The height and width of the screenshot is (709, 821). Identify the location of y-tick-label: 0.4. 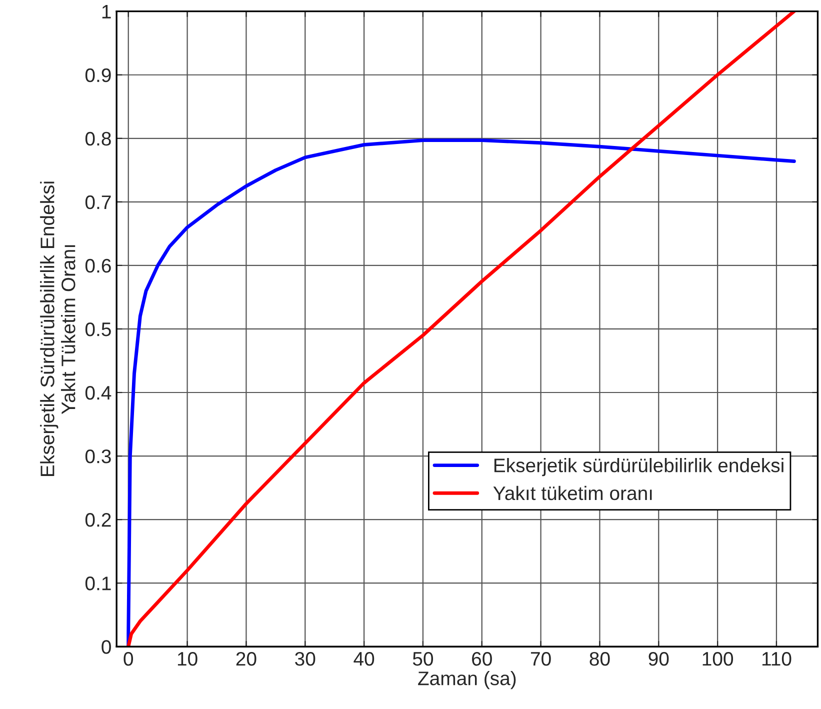
(98, 393).